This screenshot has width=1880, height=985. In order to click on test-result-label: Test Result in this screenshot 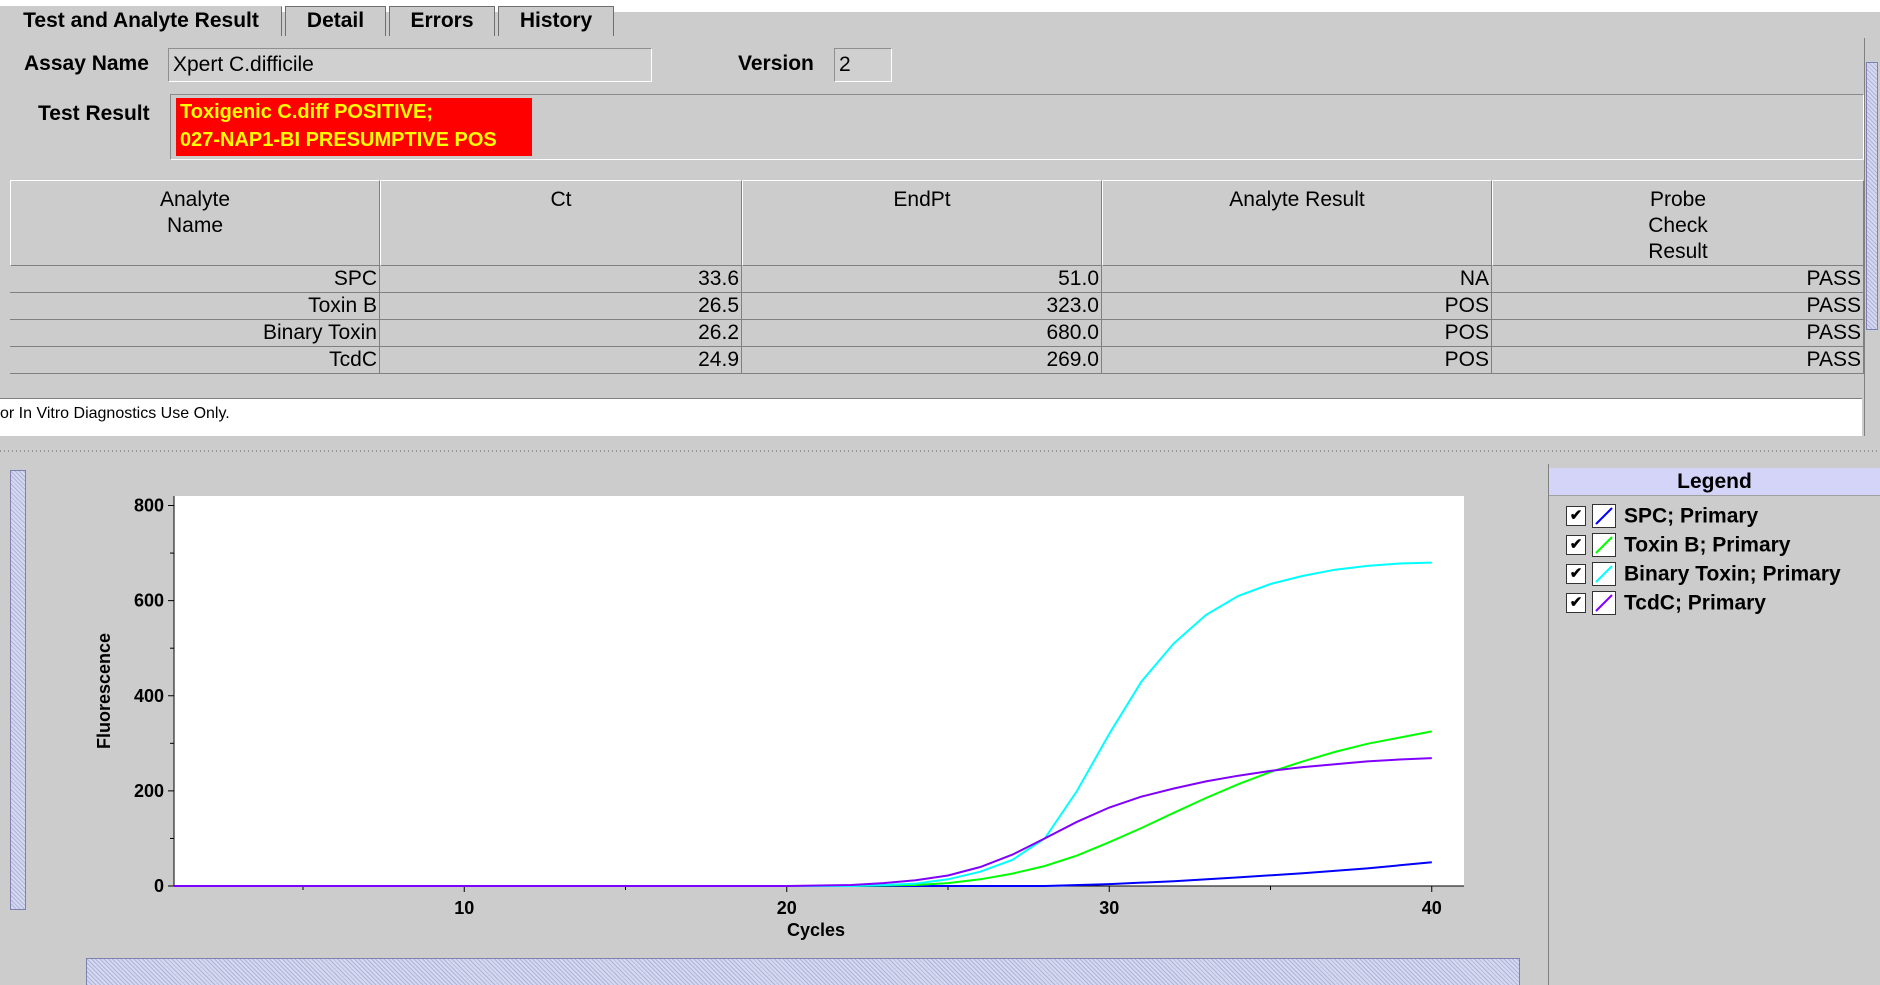, I will do `click(94, 113)`.